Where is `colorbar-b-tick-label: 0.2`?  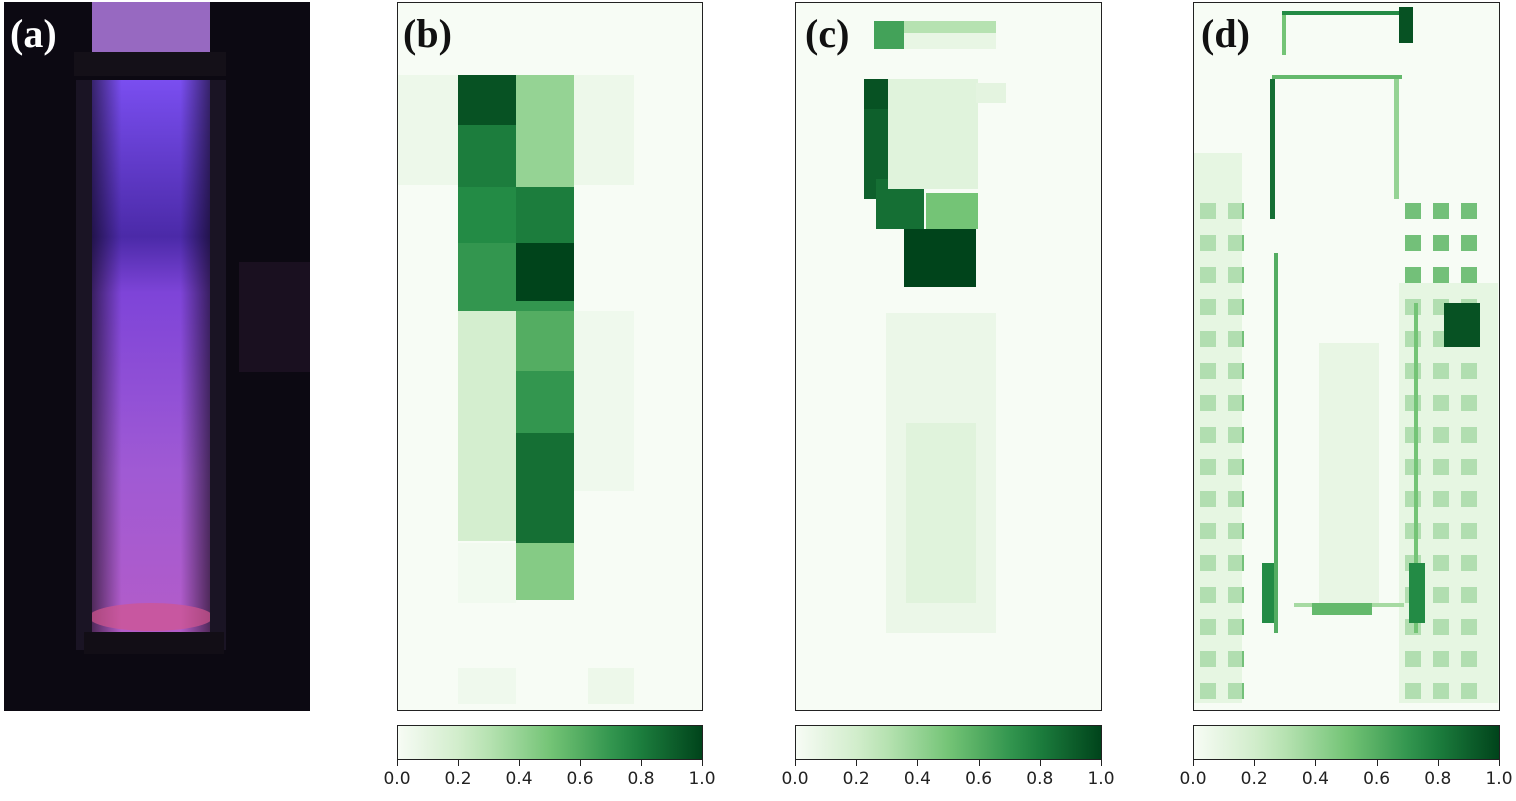 colorbar-b-tick-label: 0.2 is located at coordinates (458, 779).